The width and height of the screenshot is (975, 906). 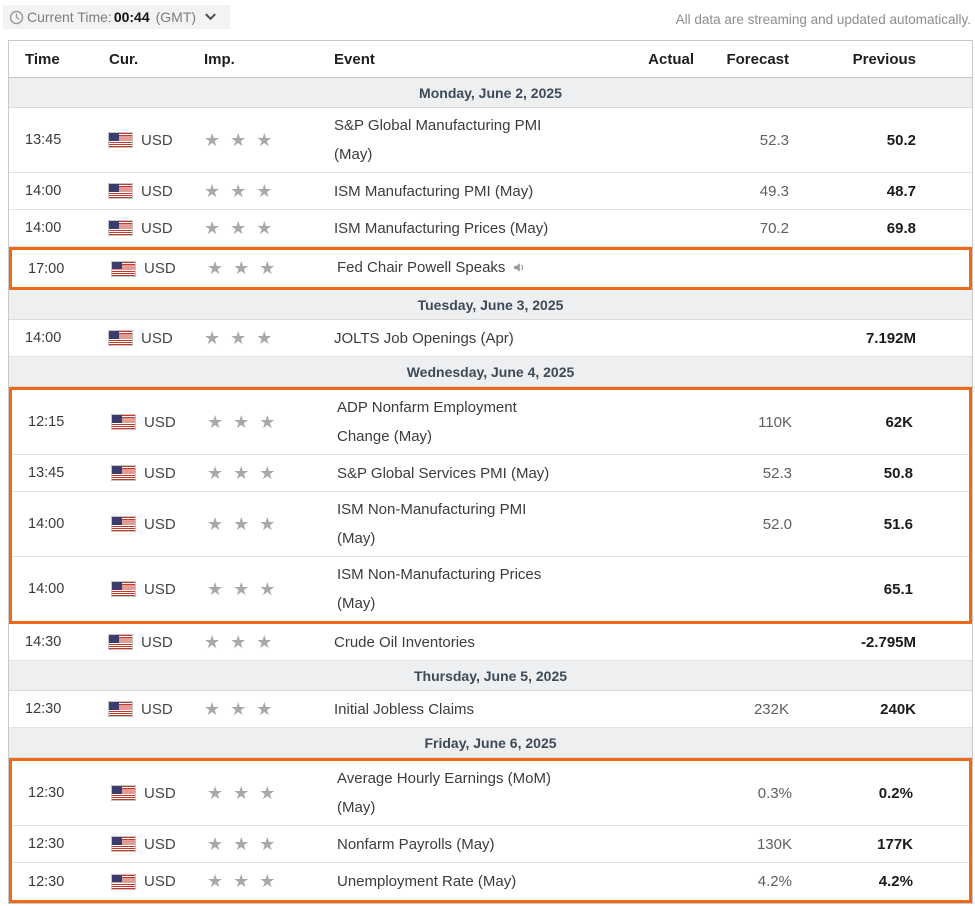 What do you see at coordinates (898, 709) in the screenshot?
I see `previous-value: 240K` at bounding box center [898, 709].